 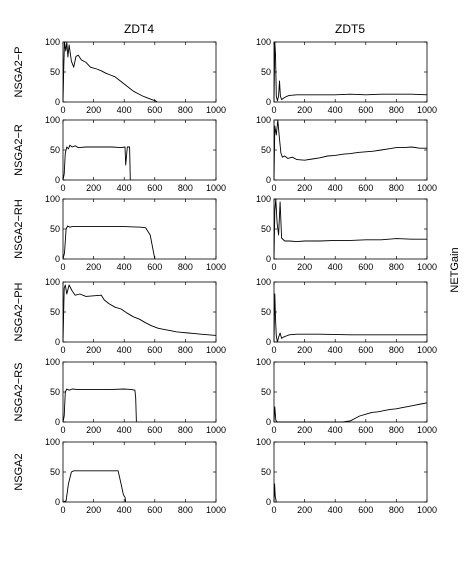 What do you see at coordinates (19, 471) in the screenshot?
I see `row-label: NSGA2` at bounding box center [19, 471].